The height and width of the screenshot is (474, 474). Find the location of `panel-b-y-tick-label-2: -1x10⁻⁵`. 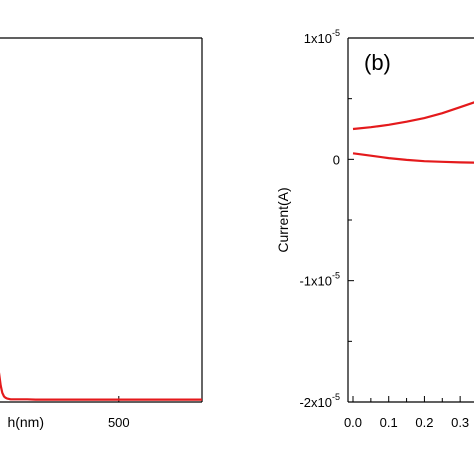

panel-b-y-tick-label-2: -1x10⁻⁵ is located at coordinates (319, 280).